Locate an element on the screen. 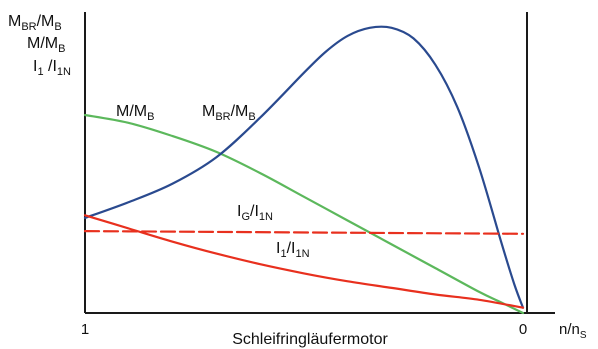  series-label-mbr: MBR/MB is located at coordinates (229, 113).